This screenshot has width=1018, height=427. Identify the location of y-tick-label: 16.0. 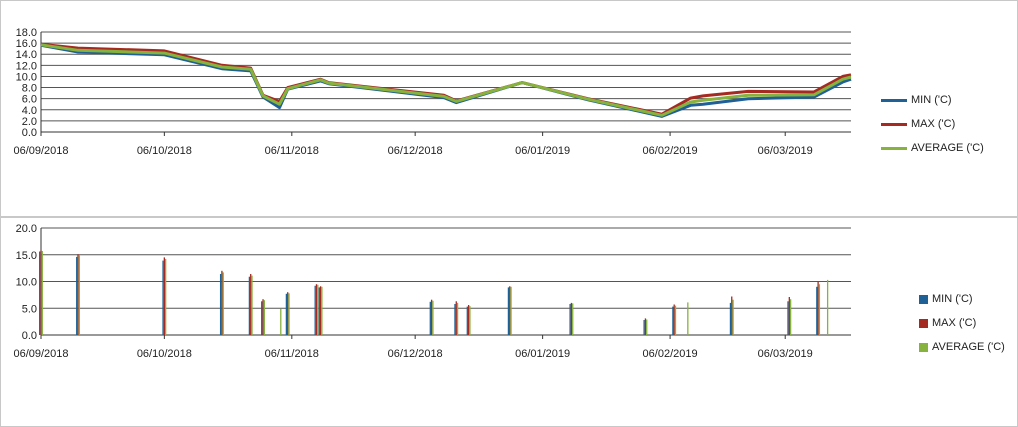
(26, 44).